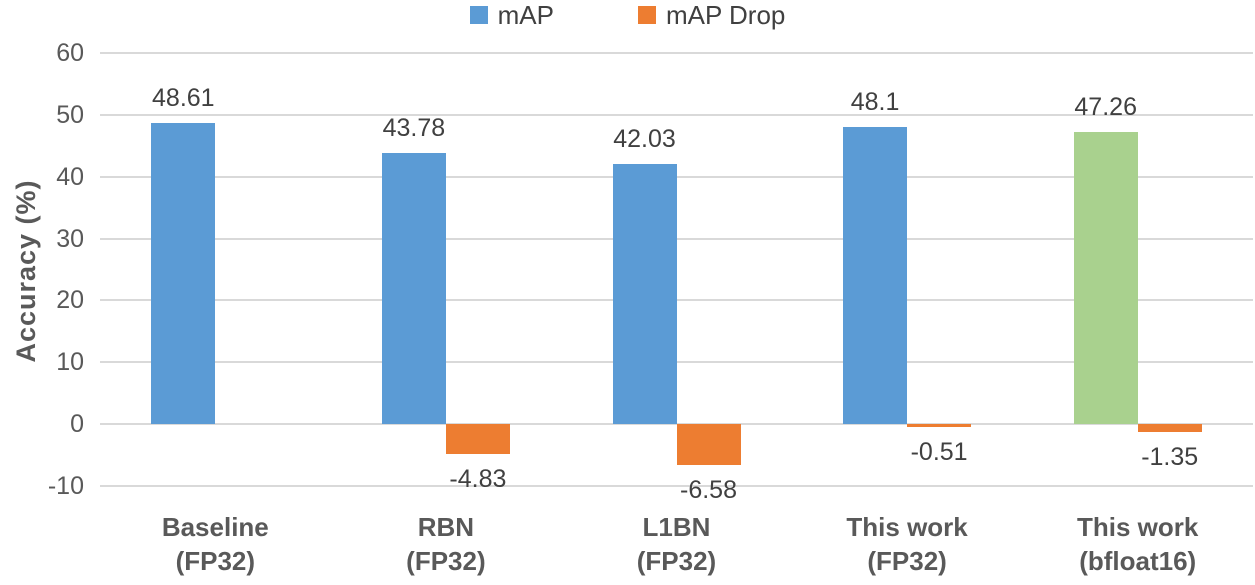  What do you see at coordinates (525, 15) in the screenshot?
I see `legend-label-map: mAP` at bounding box center [525, 15].